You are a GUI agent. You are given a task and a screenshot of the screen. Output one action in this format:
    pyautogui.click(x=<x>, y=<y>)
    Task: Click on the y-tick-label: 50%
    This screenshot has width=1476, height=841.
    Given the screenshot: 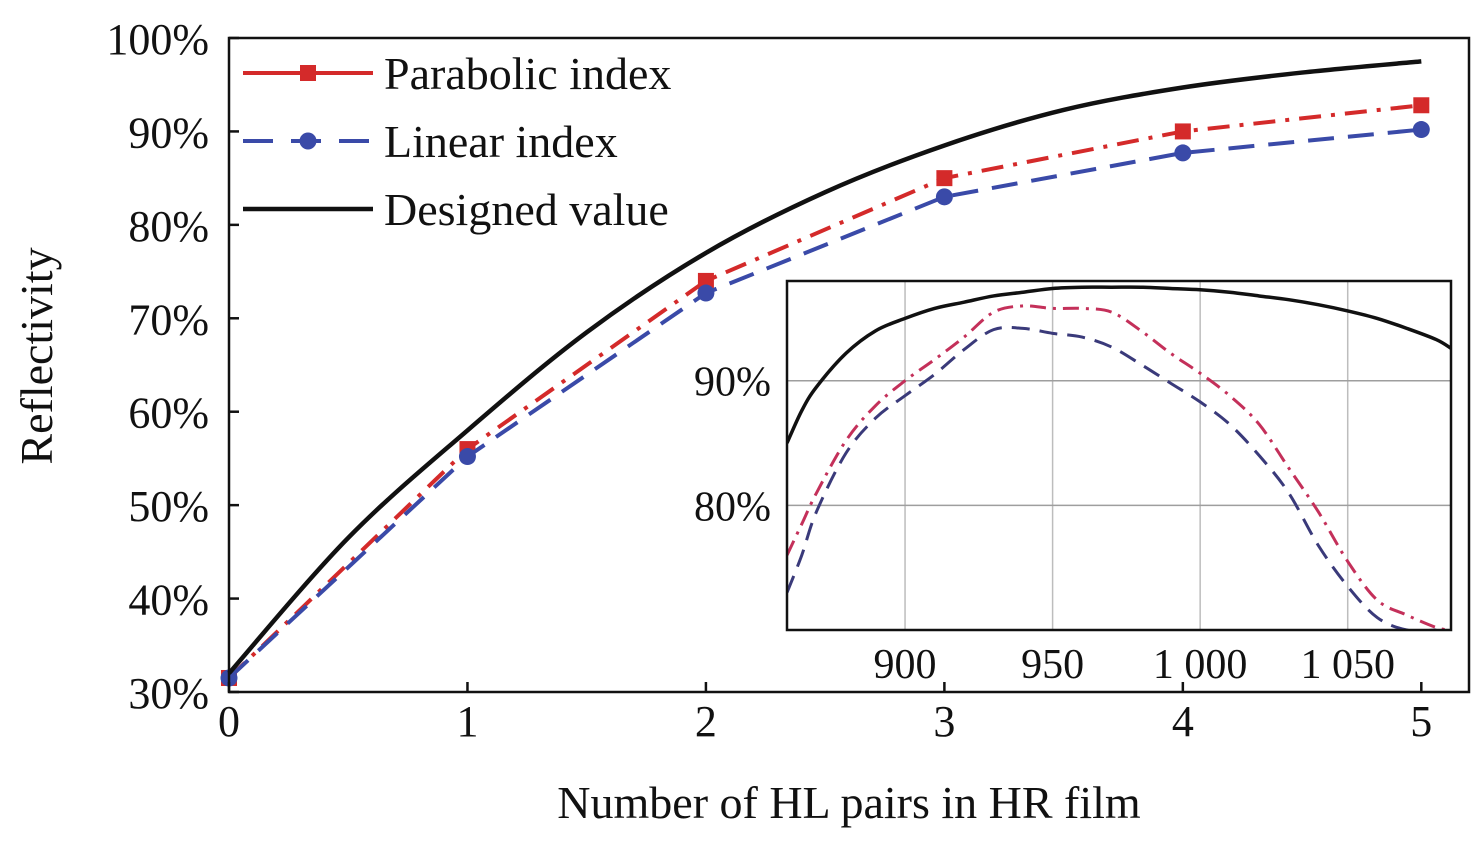 What is the action you would take?
    pyautogui.click(x=168, y=506)
    